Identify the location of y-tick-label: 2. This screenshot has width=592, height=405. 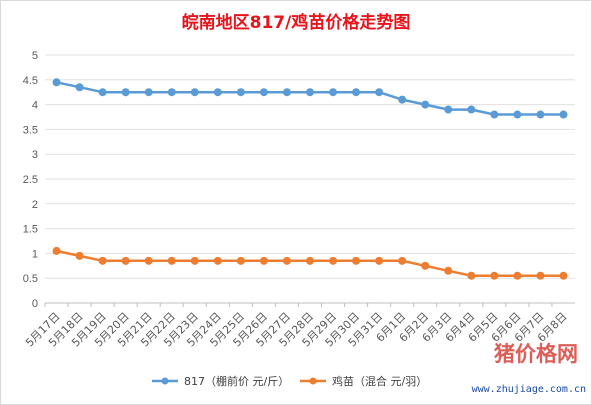
(35, 205).